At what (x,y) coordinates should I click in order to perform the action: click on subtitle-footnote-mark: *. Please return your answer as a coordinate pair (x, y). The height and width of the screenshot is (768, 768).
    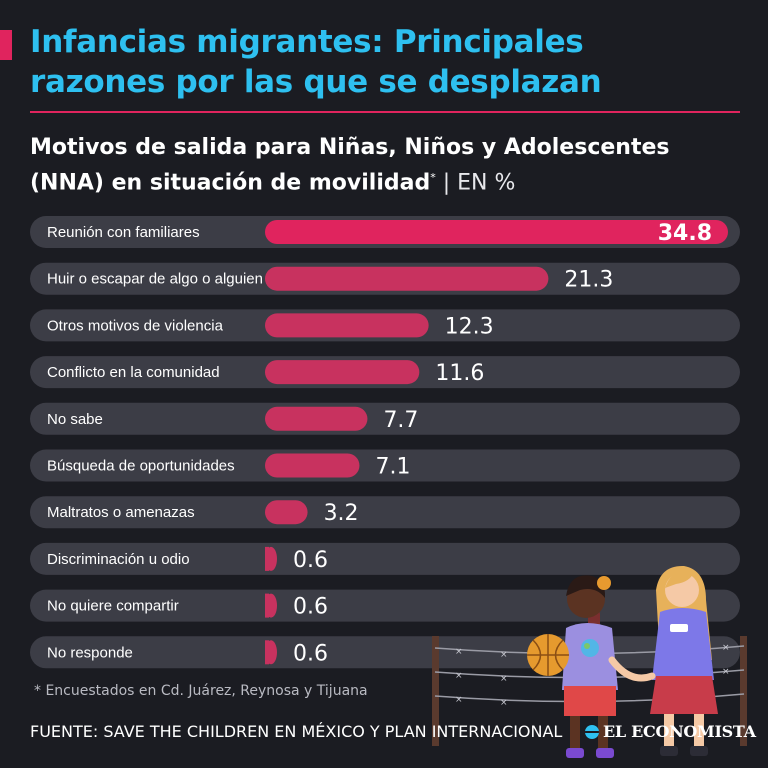
    Looking at the image, I should click on (433, 177).